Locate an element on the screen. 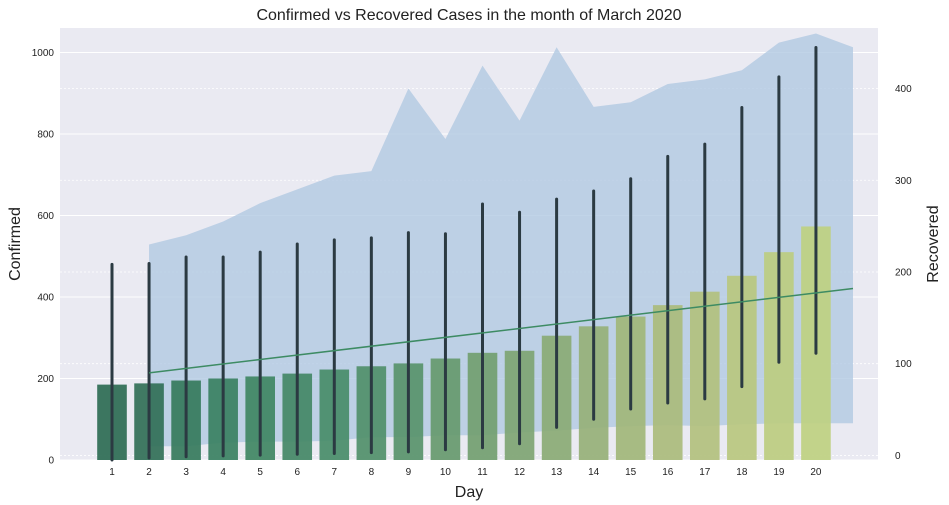 Image resolution: width=949 pixels, height=505 pixels. x-tick-label: 17 is located at coordinates (705, 472).